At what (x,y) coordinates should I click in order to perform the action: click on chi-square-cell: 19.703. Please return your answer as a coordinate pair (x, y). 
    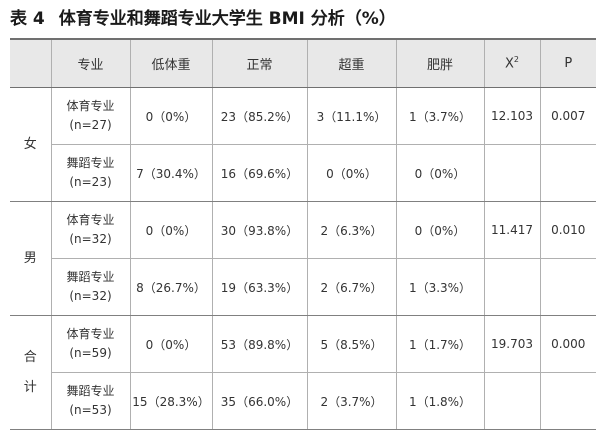
    Looking at the image, I should click on (511, 344).